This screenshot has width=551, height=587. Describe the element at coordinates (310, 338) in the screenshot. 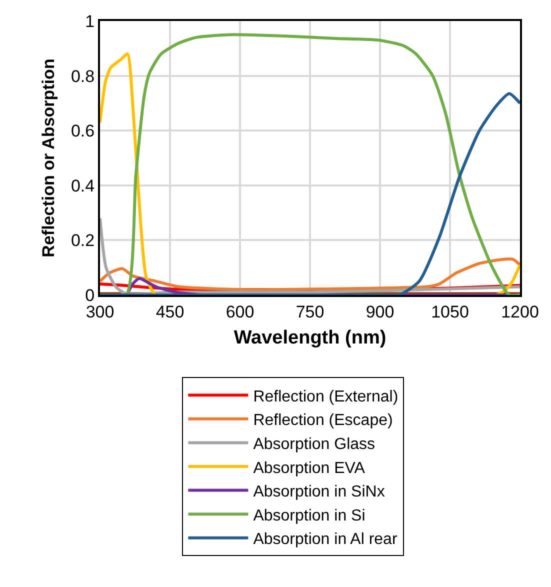

I see `x-axis-title: Wavelength (nm)` at that location.